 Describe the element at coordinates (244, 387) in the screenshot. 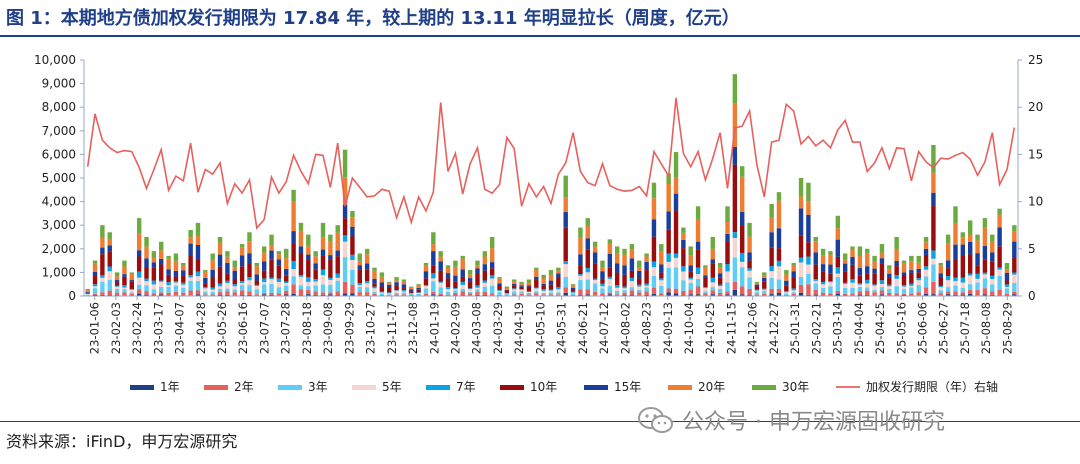

I see `legend-label: 2年` at that location.